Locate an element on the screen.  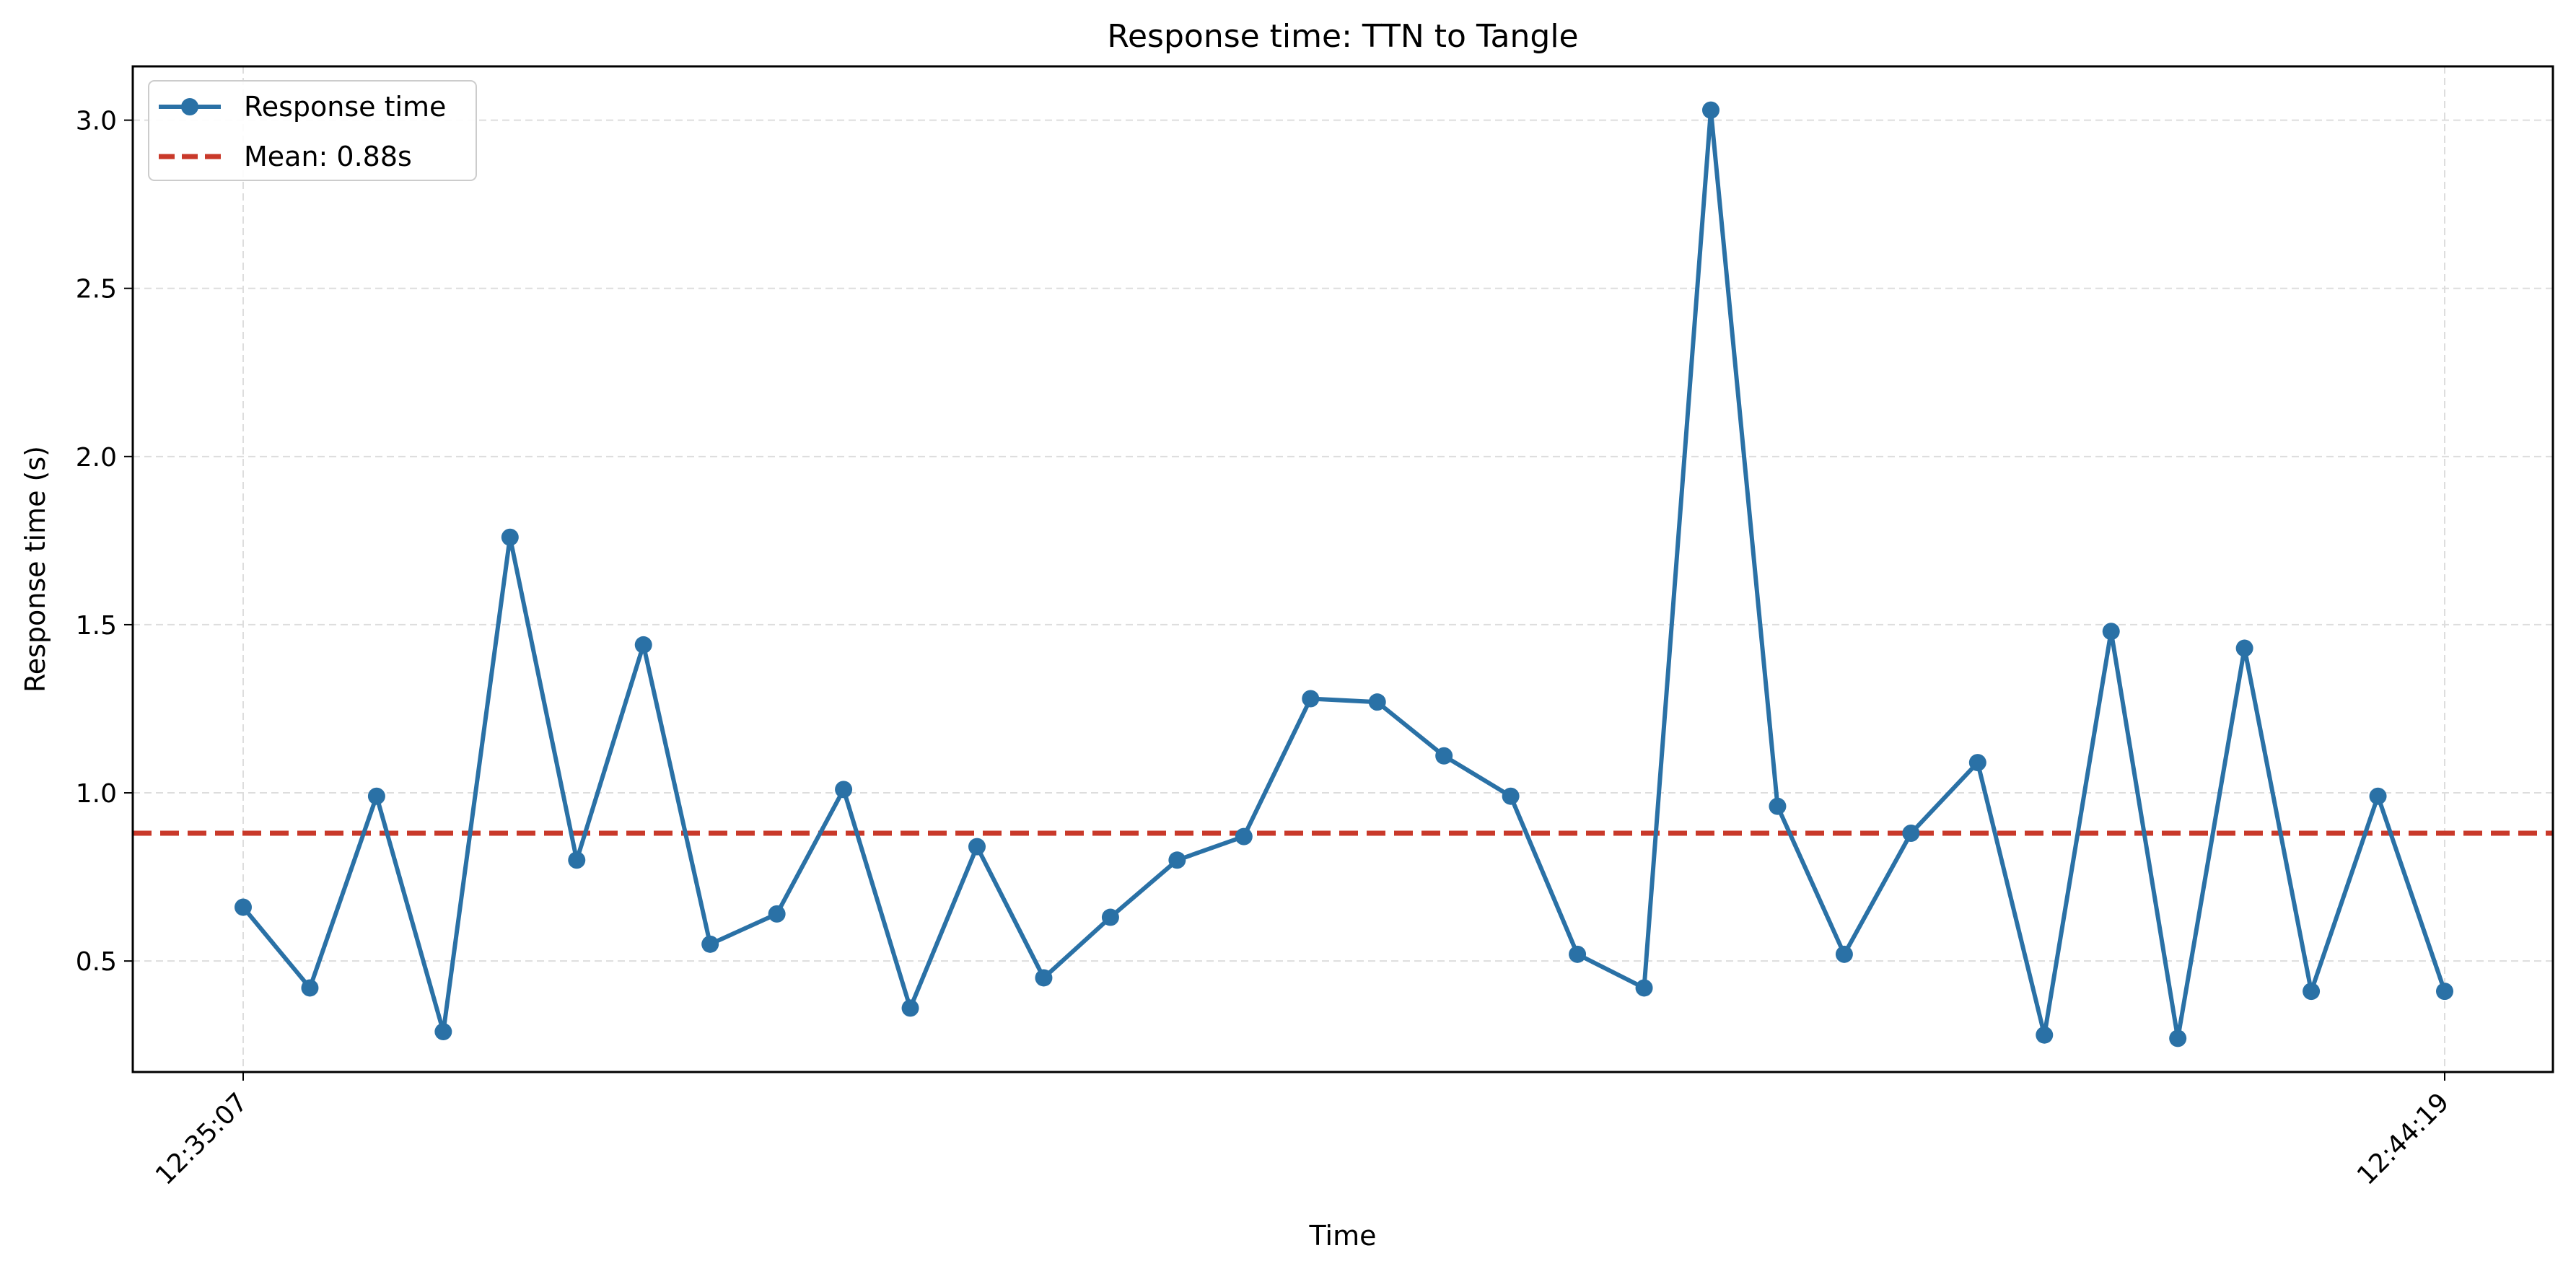
legend: Response time Mean: 0.88s is located at coordinates (312, 130).